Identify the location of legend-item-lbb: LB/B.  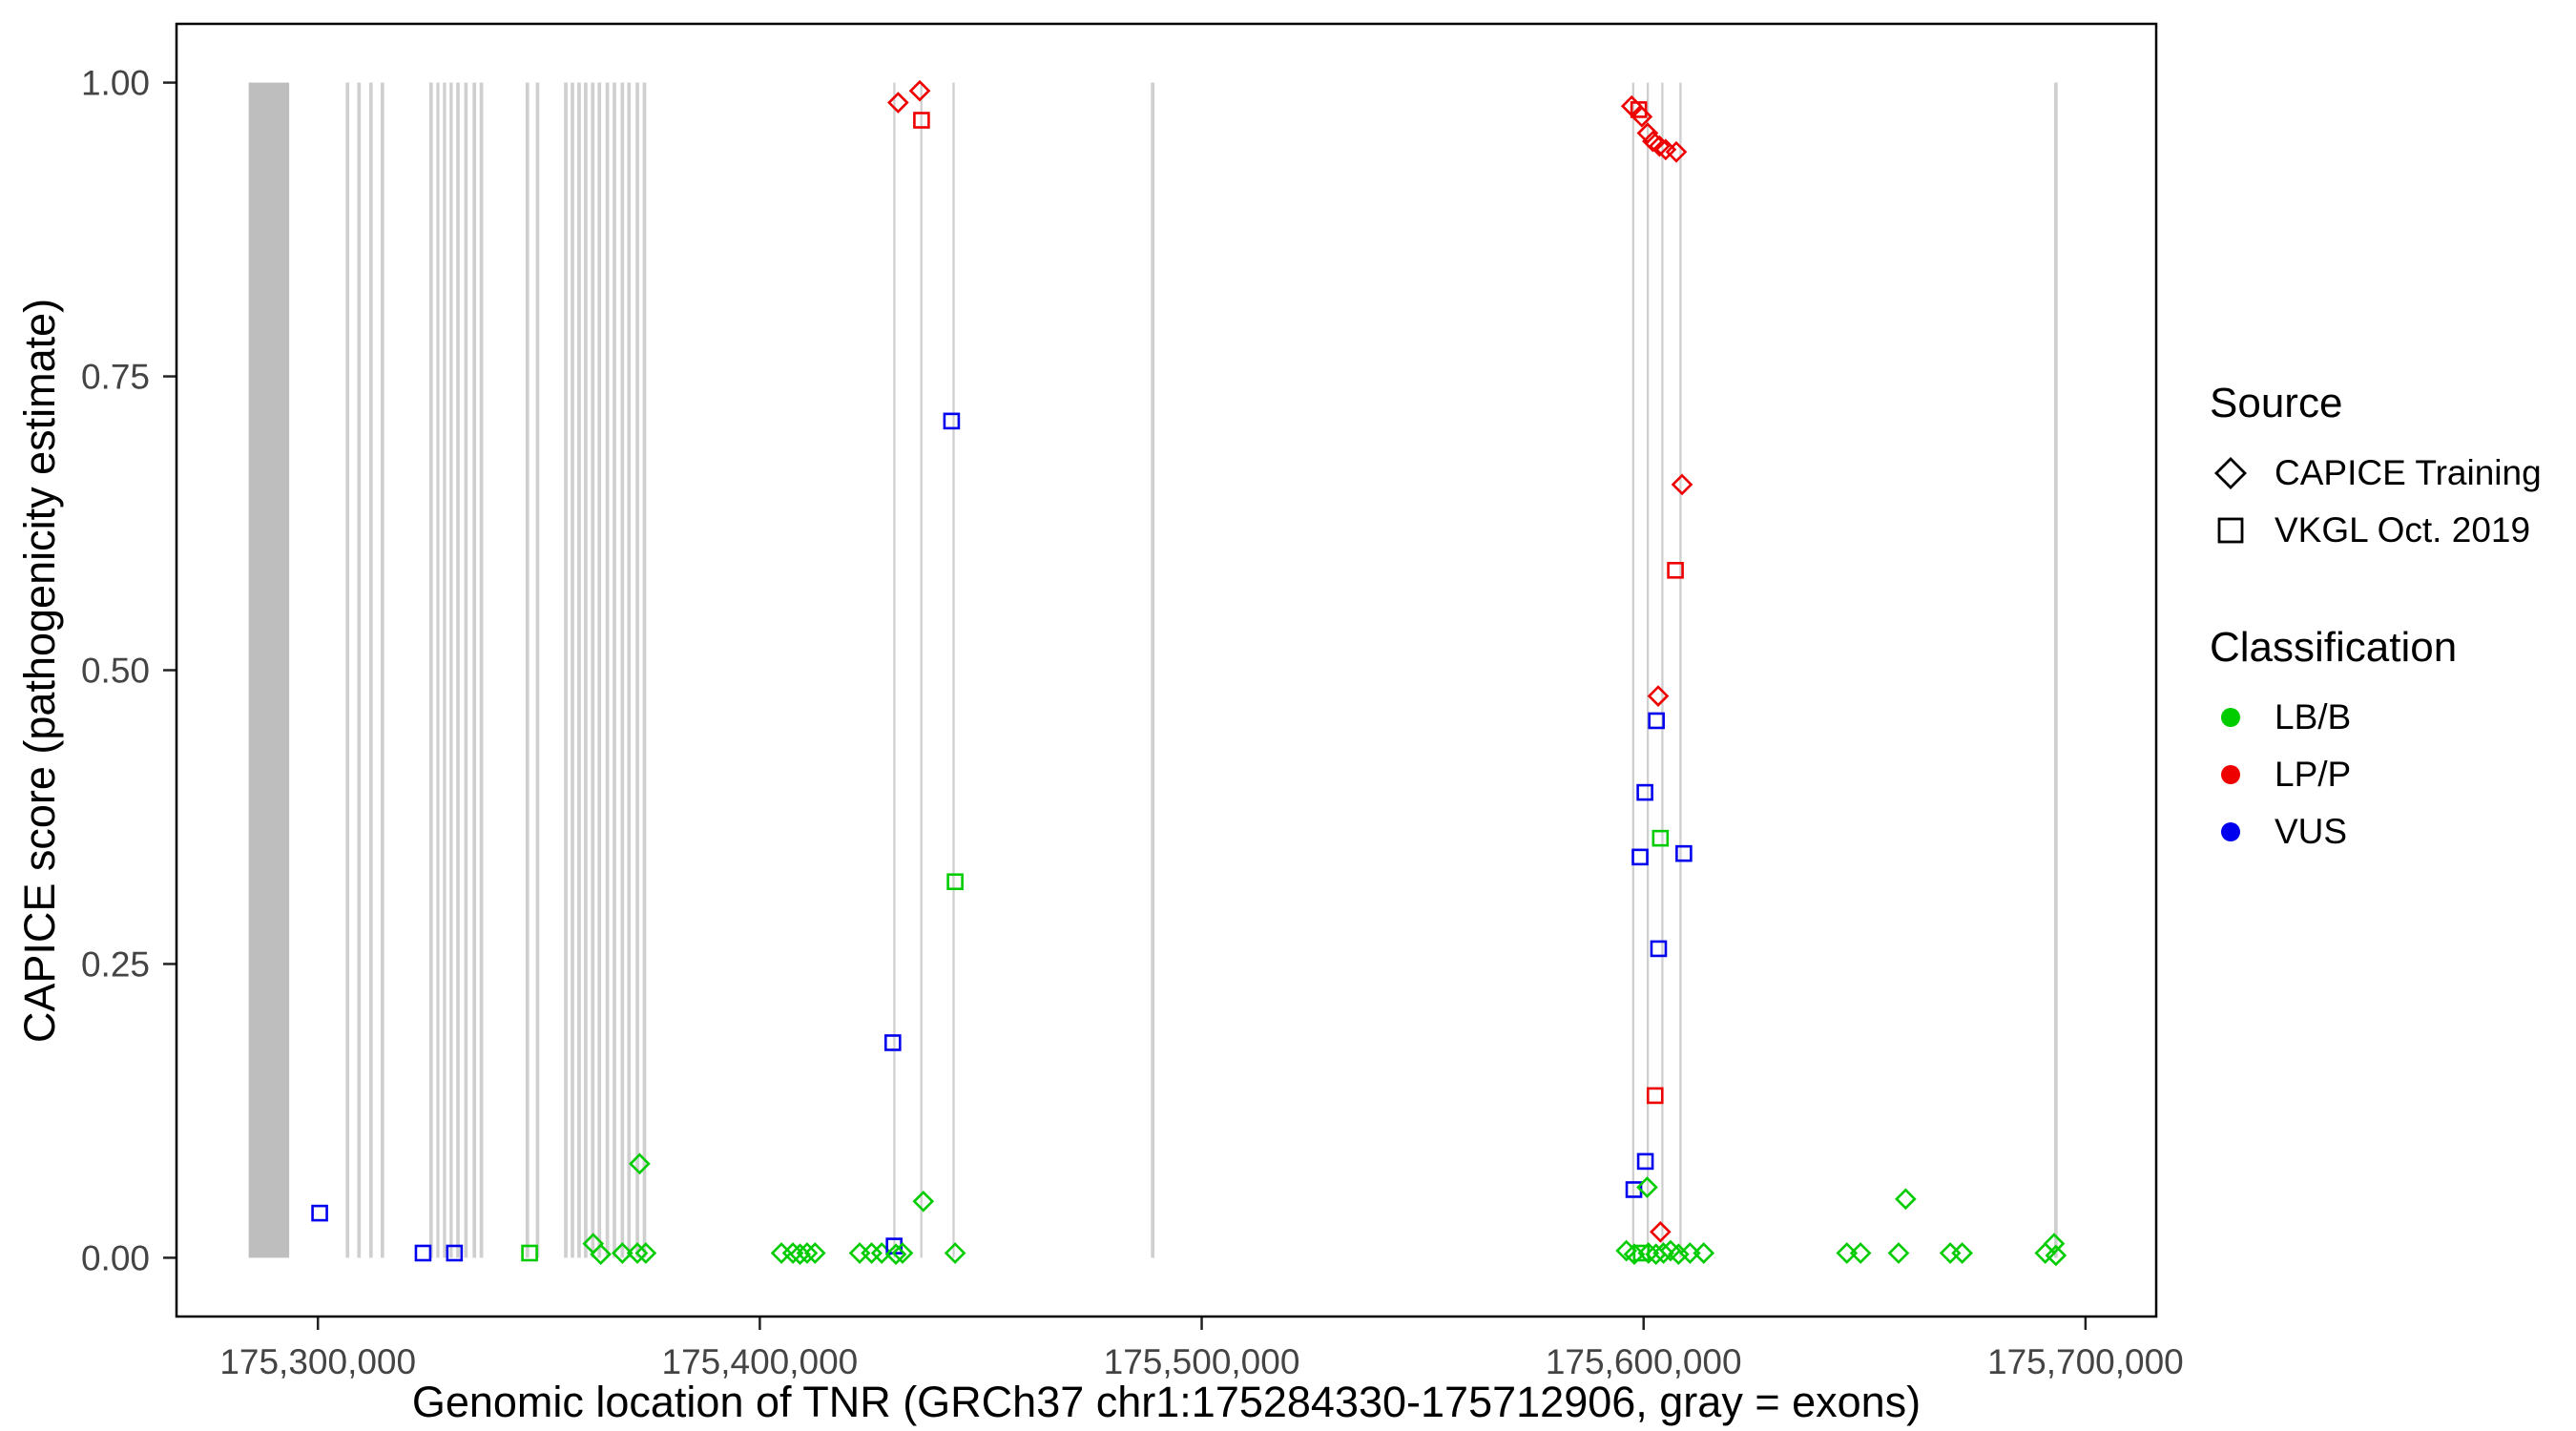
(2376, 717).